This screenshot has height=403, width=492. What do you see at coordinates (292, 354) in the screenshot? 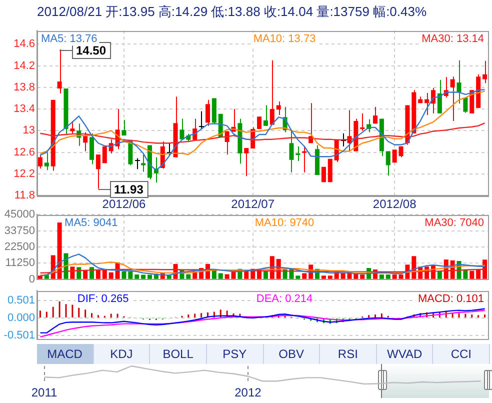
I see `text: OBV` at bounding box center [292, 354].